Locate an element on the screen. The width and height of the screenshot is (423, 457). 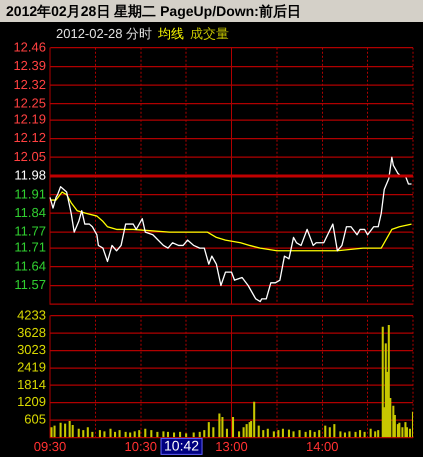
y-tick-label: 12.46 is located at coordinates (29, 46).